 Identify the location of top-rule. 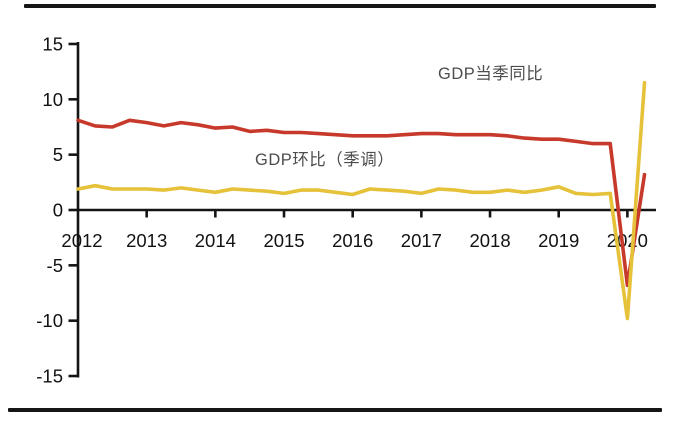
(340, 6).